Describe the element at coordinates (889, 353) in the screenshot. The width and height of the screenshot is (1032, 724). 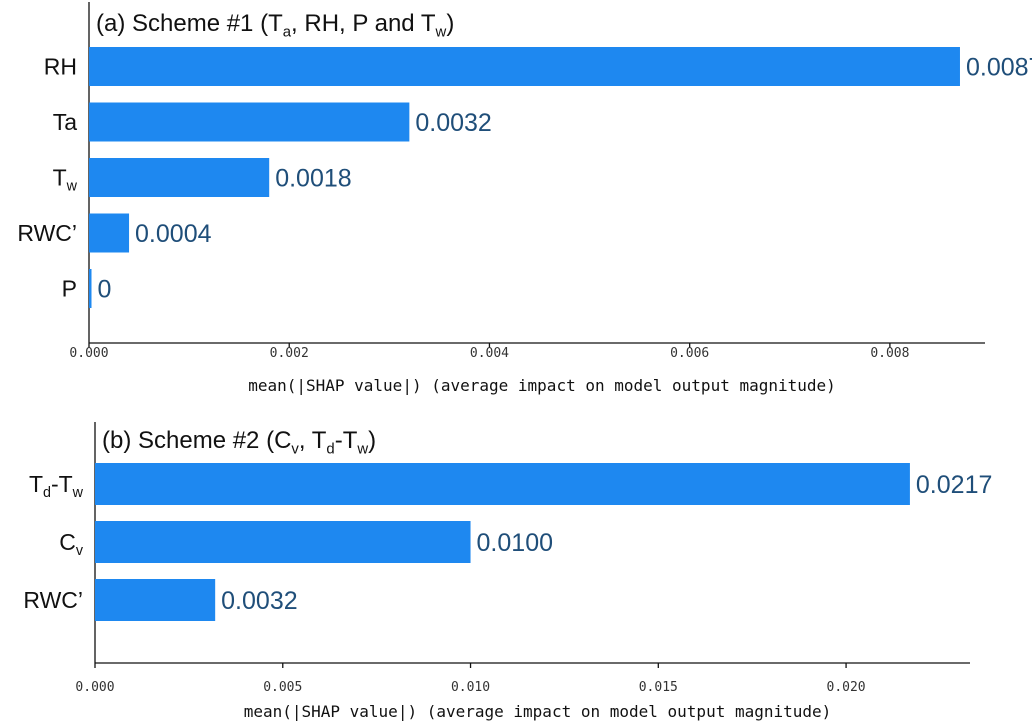
I see `x-tick-label: 0.008` at that location.